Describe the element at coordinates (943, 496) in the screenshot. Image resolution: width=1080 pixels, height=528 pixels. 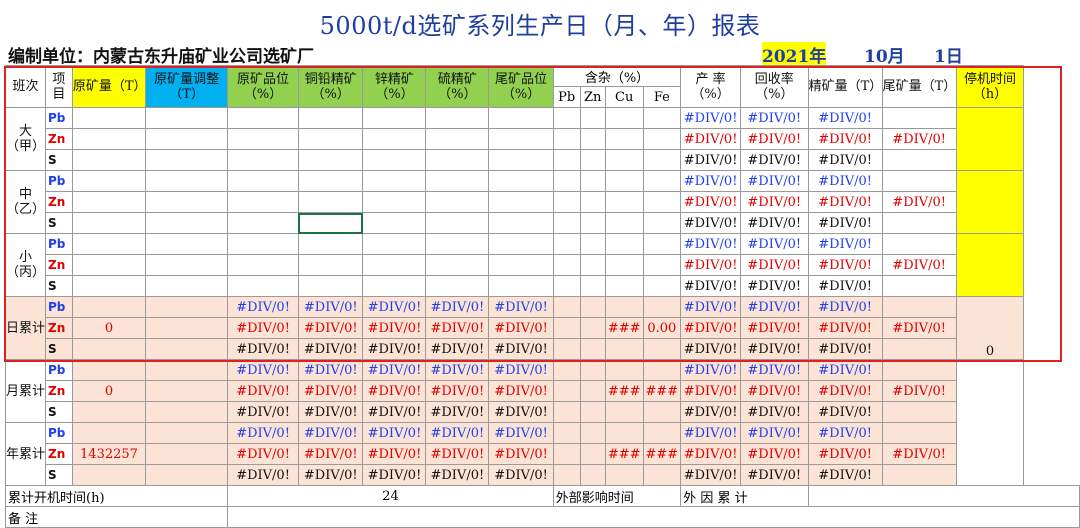
I see `external-total-value` at that location.